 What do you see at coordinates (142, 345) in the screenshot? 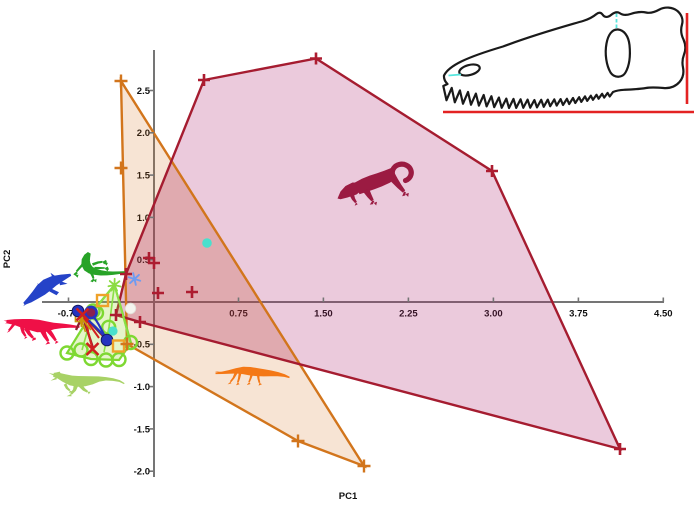
I see `svg-text: -0.5` at bounding box center [142, 345].